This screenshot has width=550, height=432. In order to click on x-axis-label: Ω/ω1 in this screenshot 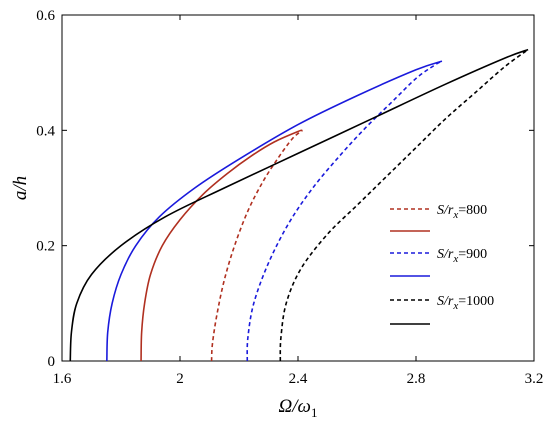, I will do `click(298, 408)`.